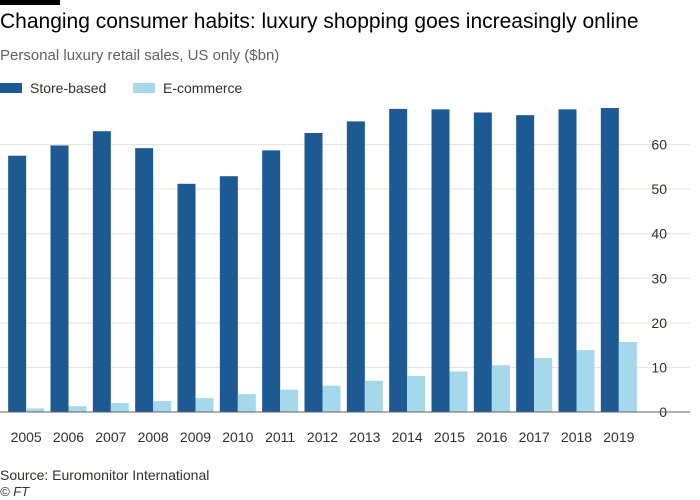  What do you see at coordinates (153, 437) in the screenshot?
I see `x-tick-label: 2008` at bounding box center [153, 437].